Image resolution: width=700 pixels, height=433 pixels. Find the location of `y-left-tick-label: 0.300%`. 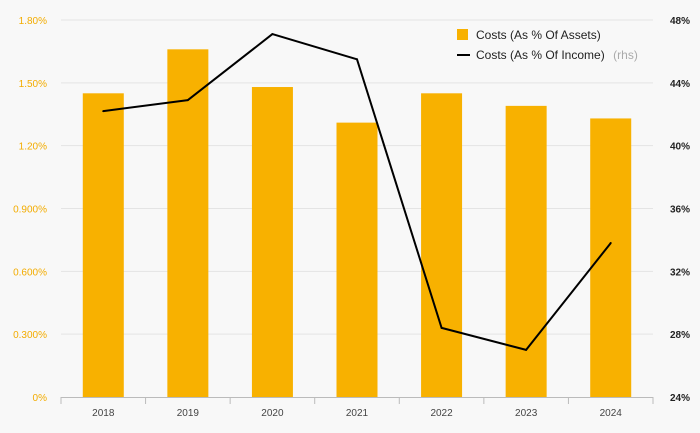

y-left-tick-label: 0.300% is located at coordinates (30, 335).